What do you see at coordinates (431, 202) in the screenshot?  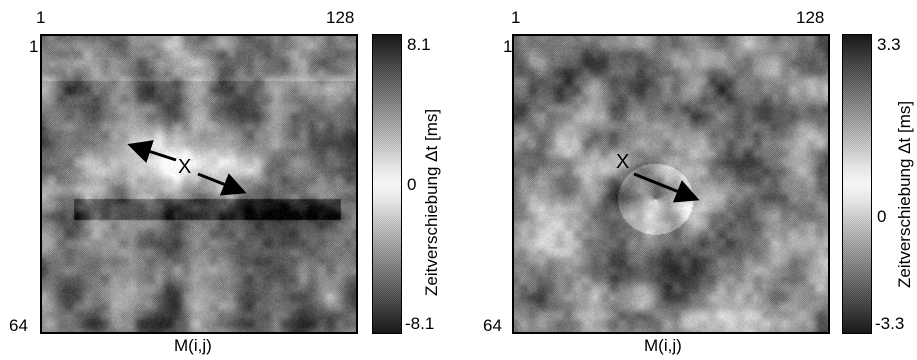 I see `left-colorbar-label: Zeitverschiebung Δt [ms]` at bounding box center [431, 202].